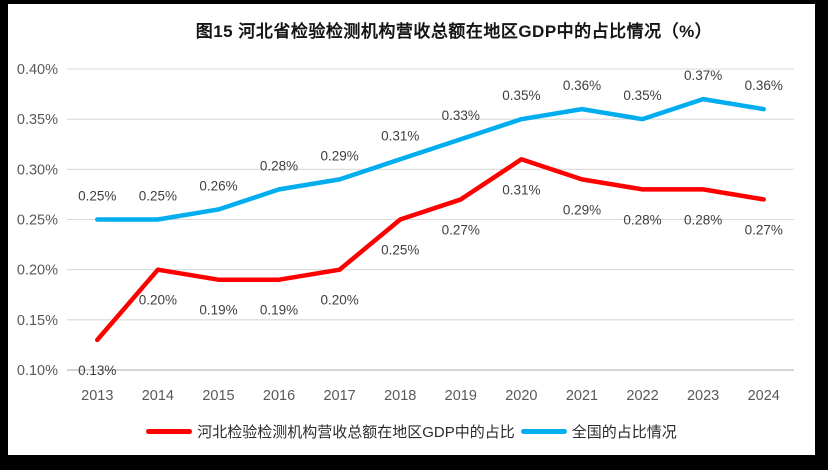 This screenshot has height=470, width=828. What do you see at coordinates (279, 165) in the screenshot?
I see `data-label-series-1: 0.28%` at bounding box center [279, 165].